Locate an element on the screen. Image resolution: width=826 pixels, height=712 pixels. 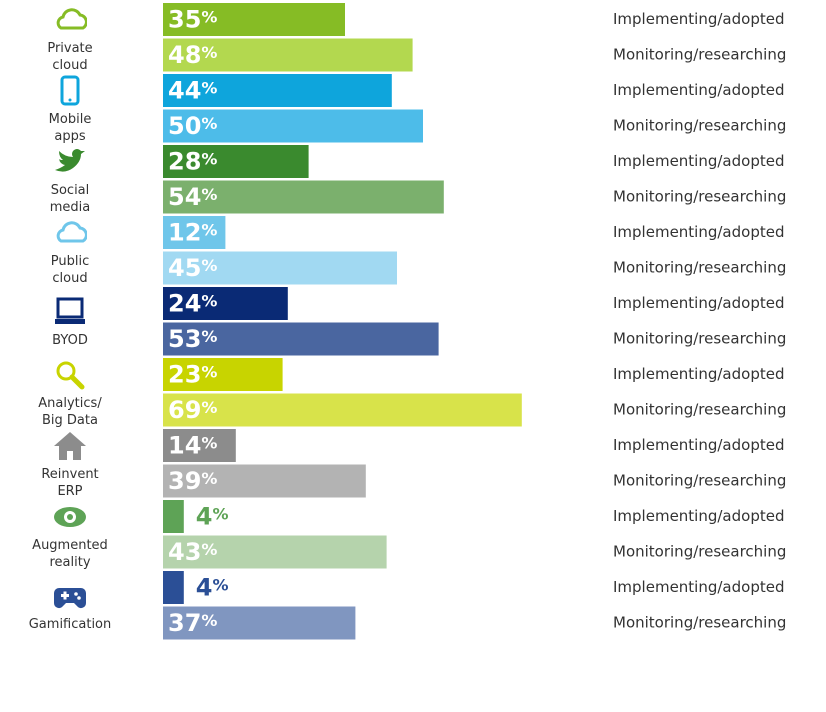
category-group: Augmented reality is located at coordinates (70, 535).